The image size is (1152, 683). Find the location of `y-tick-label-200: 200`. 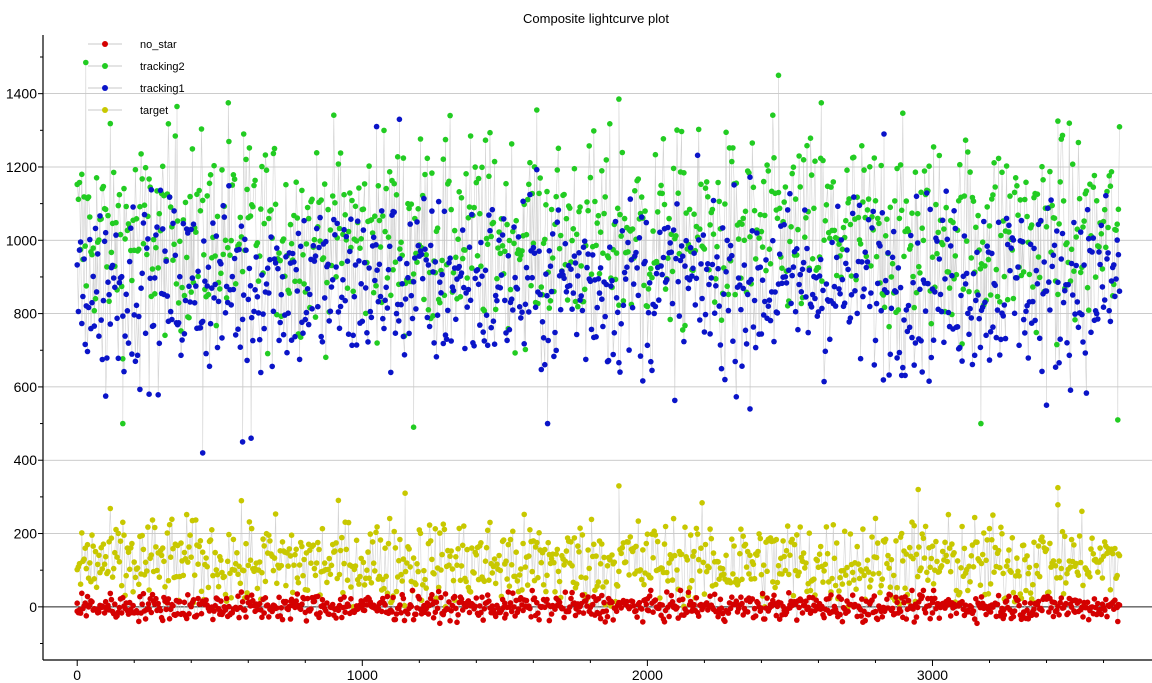

y-tick-label-200: 200 is located at coordinates (26, 534).